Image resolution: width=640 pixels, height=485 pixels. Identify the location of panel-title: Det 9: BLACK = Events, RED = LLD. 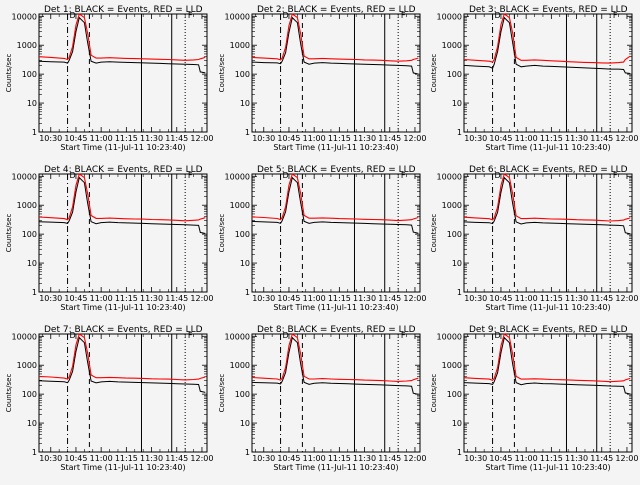
(548, 330).